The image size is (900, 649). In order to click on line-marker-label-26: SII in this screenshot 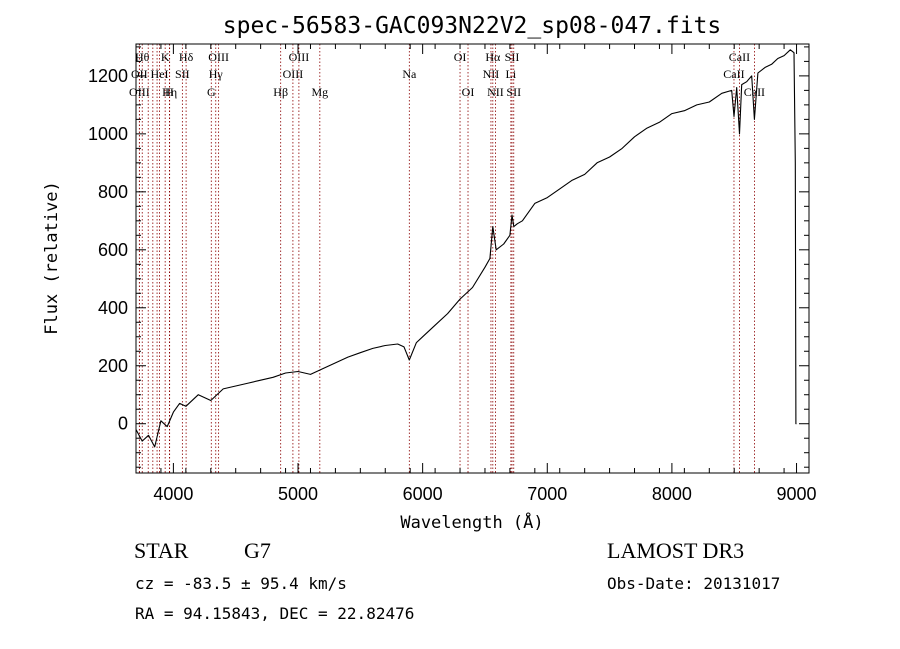, I will do `click(512, 57)`.